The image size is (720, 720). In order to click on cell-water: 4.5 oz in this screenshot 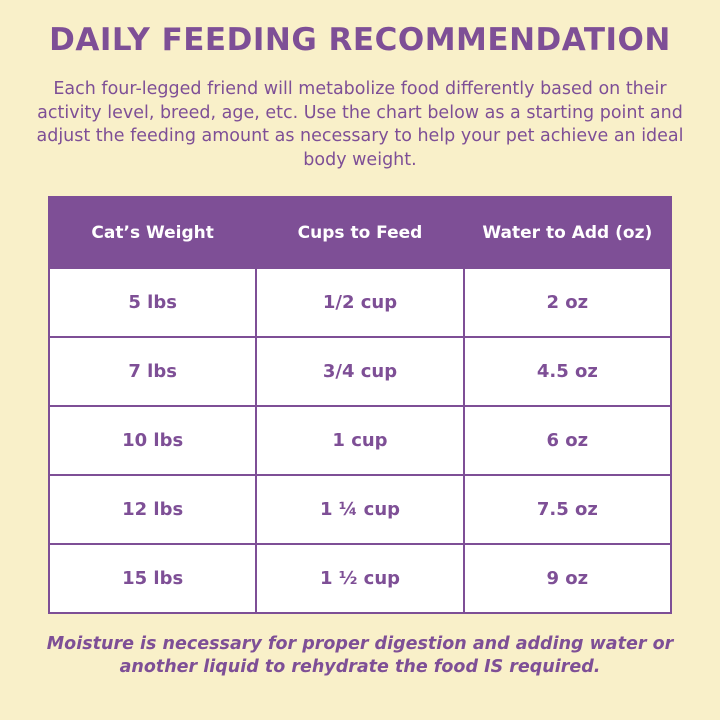, I will do `click(567, 371)`.